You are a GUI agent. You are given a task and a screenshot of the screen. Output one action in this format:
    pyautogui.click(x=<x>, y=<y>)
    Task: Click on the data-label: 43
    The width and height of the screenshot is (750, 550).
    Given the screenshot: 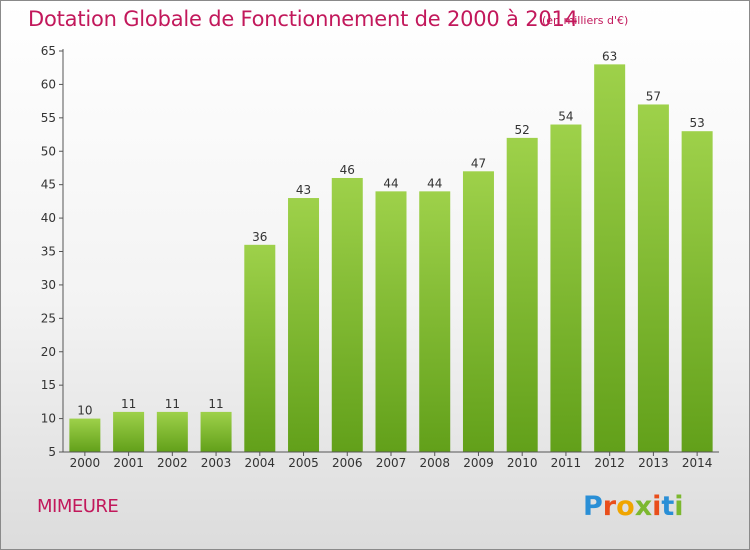 What is the action you would take?
    pyautogui.click(x=303, y=190)
    